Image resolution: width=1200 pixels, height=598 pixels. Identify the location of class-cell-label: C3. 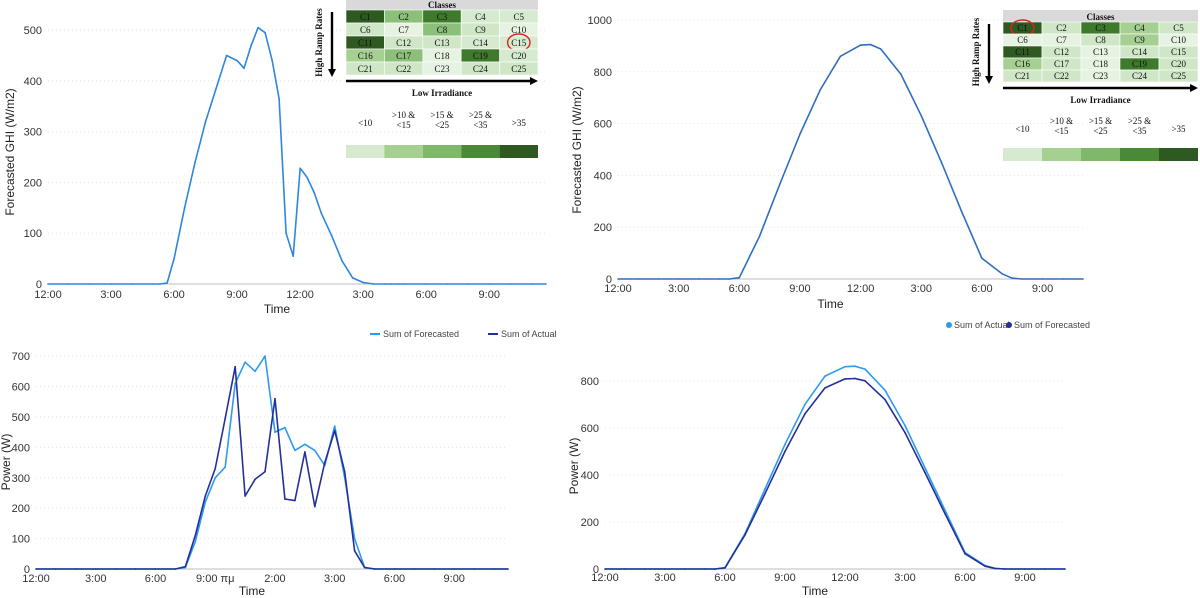
(1100, 28).